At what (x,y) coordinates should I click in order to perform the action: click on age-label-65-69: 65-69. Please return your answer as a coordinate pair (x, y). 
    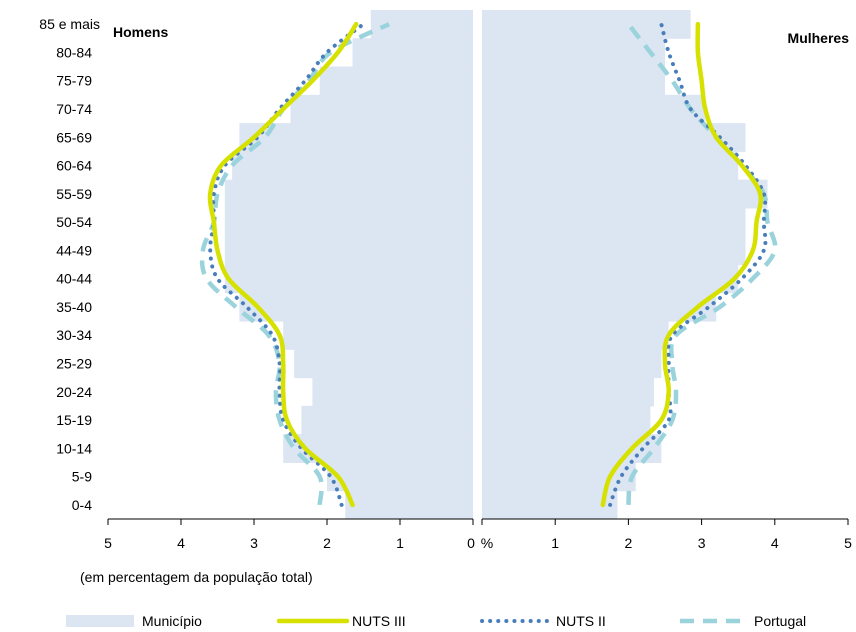
    Looking at the image, I should click on (74, 137).